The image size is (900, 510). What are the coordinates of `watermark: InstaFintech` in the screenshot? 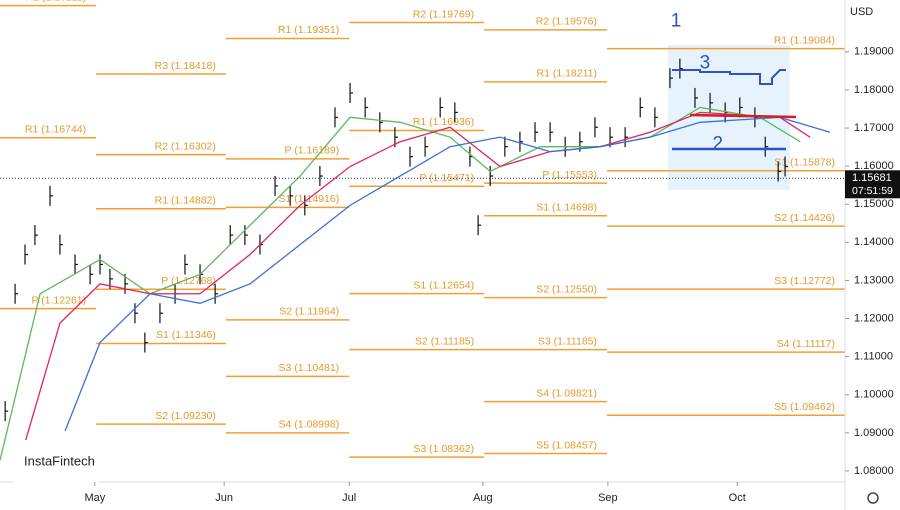 It's located at (56, 462).